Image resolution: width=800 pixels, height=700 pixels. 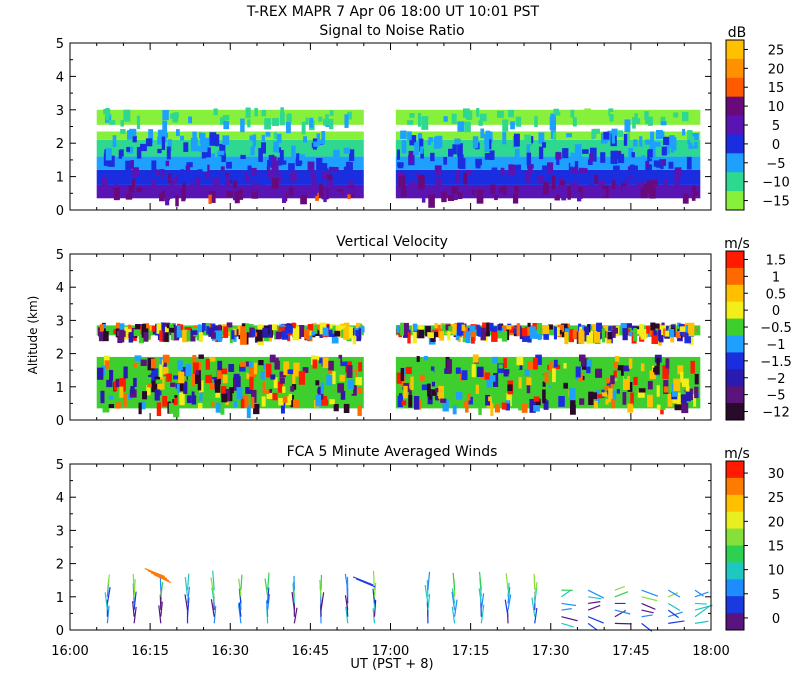 I want to click on w-y-axis-label: Altitude (km), so click(x=33, y=335).